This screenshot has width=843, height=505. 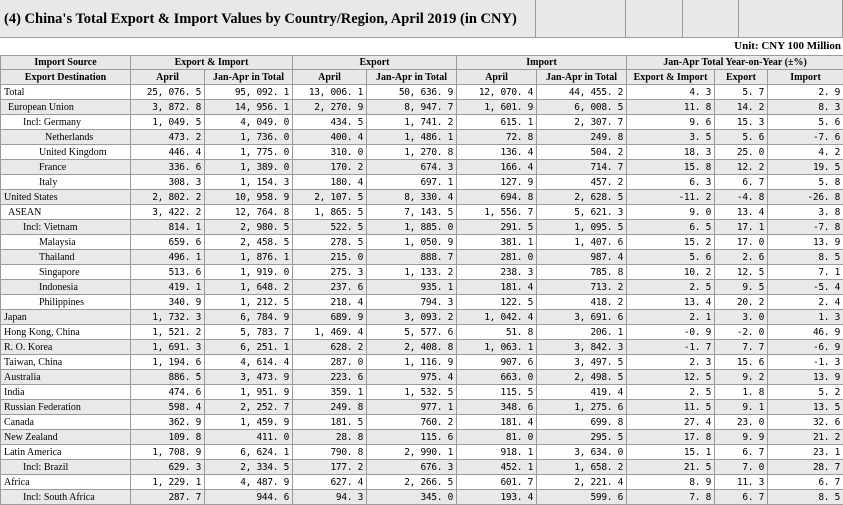 What do you see at coordinates (582, 362) in the screenshot?
I see `value-cell: 3, 497. 5` at bounding box center [582, 362].